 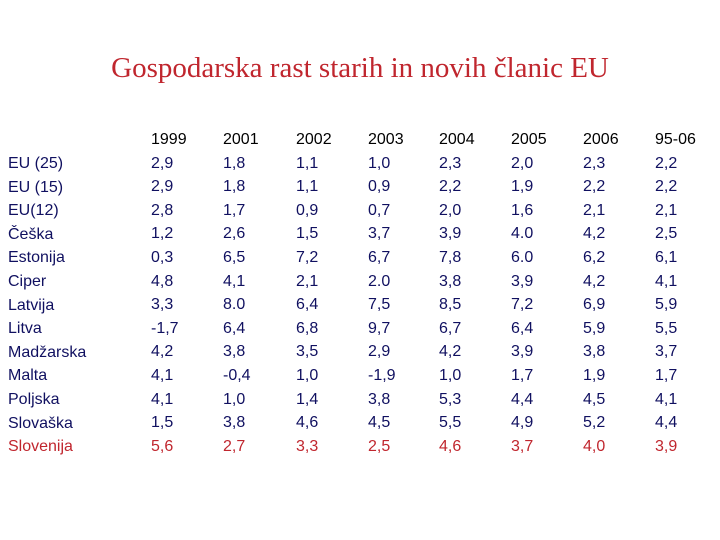 I want to click on column-header: 1999, so click(x=169, y=139).